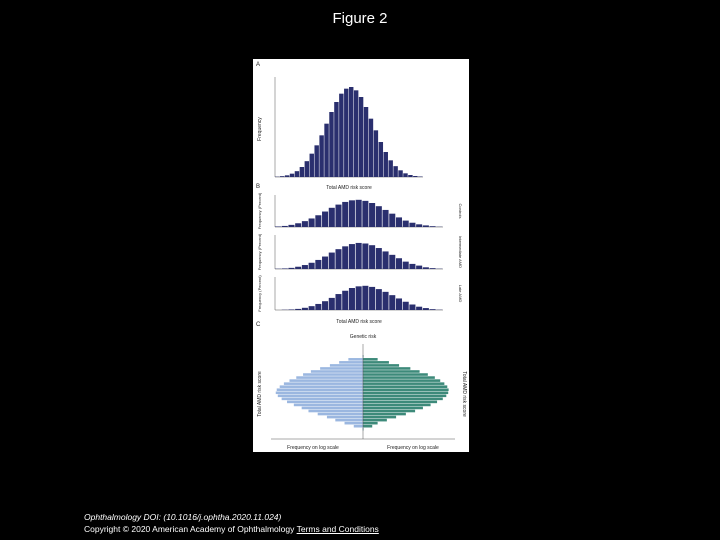 The image size is (720, 540). I want to click on slide-title: Figure 2, so click(360, 18).